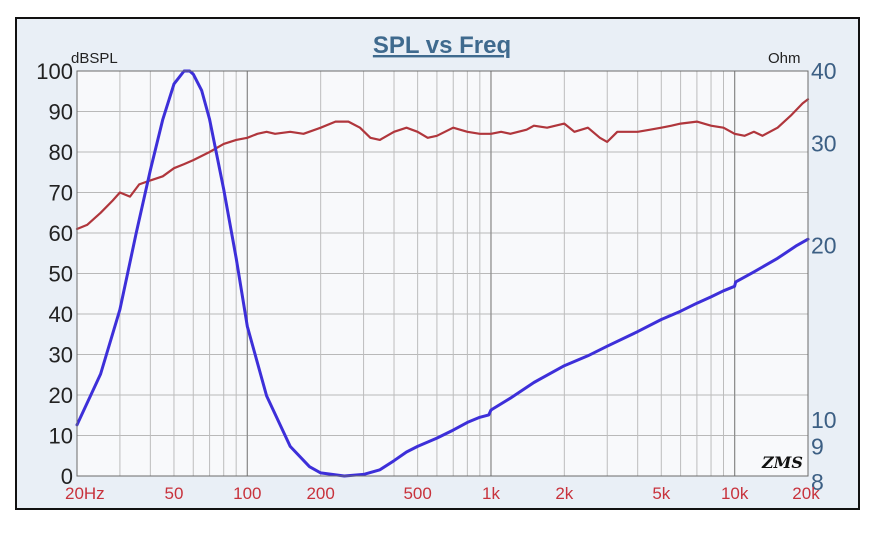 The image size is (878, 542). Describe the element at coordinates (61, 233) in the screenshot. I see `left-tick-label: 60` at that location.